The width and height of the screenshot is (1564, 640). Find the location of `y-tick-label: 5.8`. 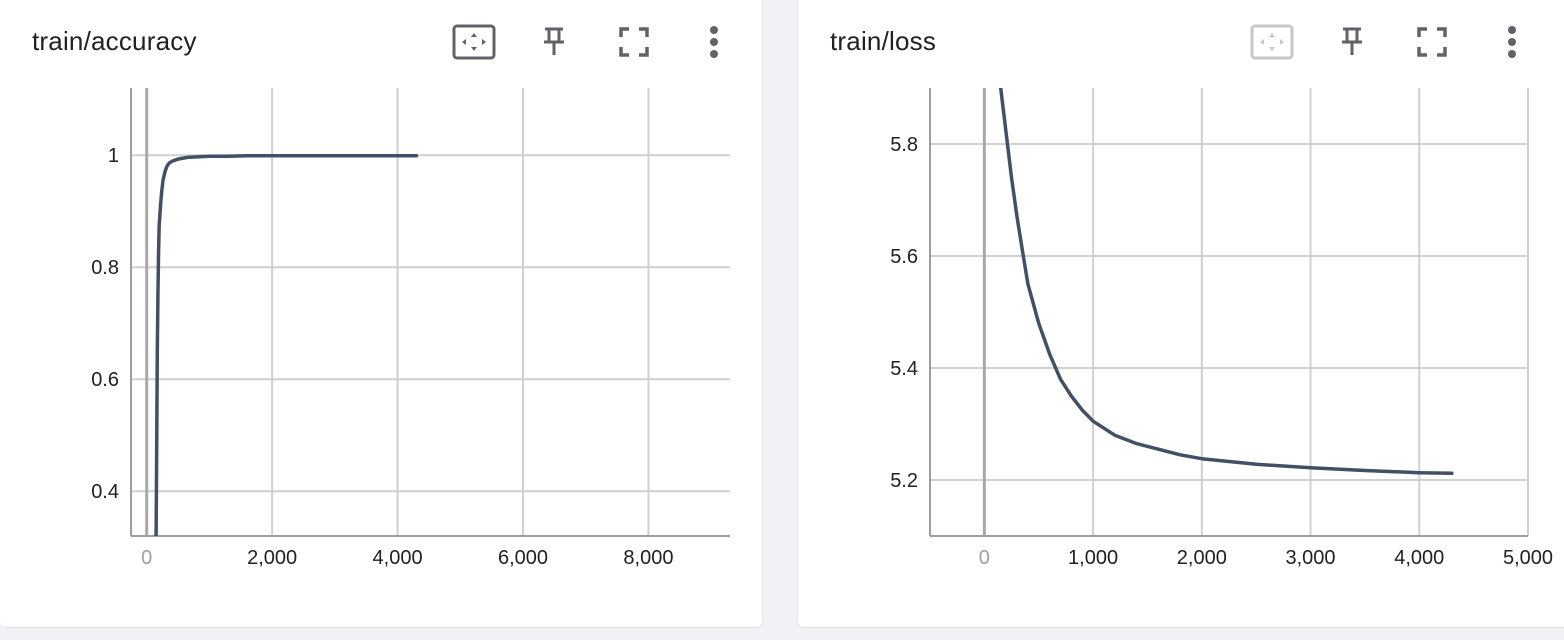

y-tick-label: 5.8 is located at coordinates (904, 145).